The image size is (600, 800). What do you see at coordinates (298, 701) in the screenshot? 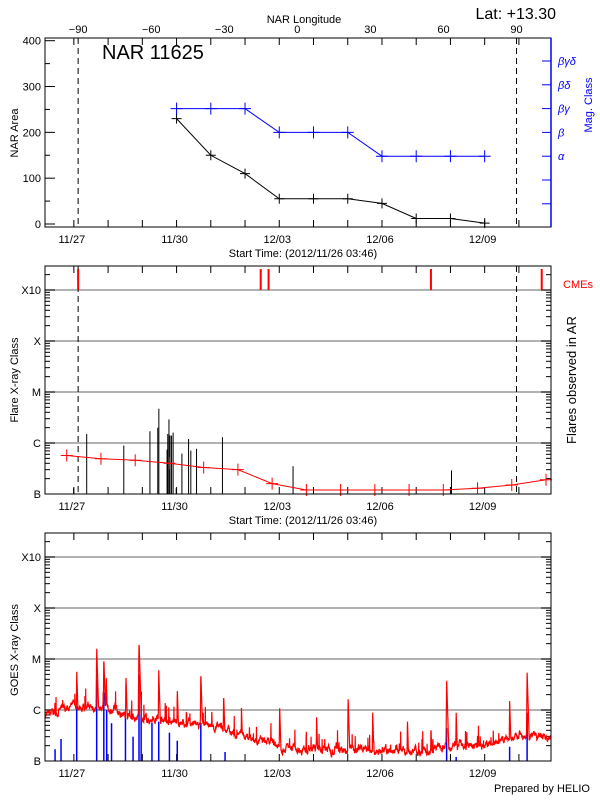
I see `goes-flux-line` at bounding box center [298, 701].